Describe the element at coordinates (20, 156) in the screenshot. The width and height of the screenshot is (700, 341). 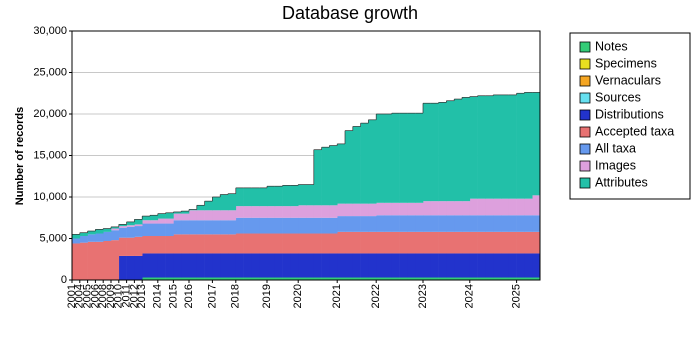
I see `y-axis-label: Number of records` at that location.